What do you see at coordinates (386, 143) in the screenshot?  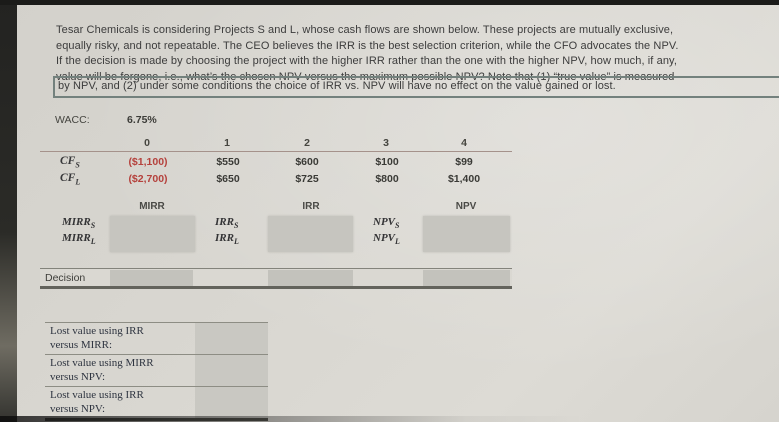 I see `period-3: 3` at bounding box center [386, 143].